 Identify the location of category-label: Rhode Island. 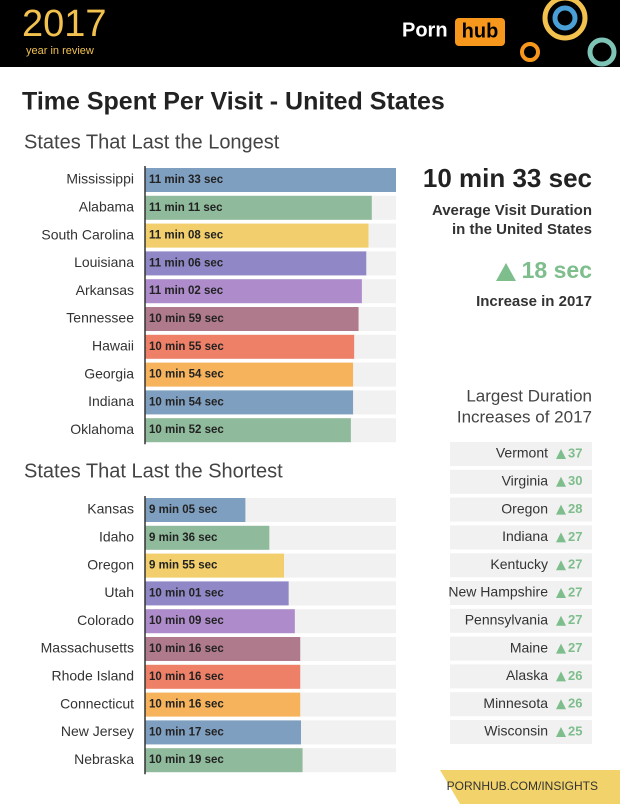
(92, 676).